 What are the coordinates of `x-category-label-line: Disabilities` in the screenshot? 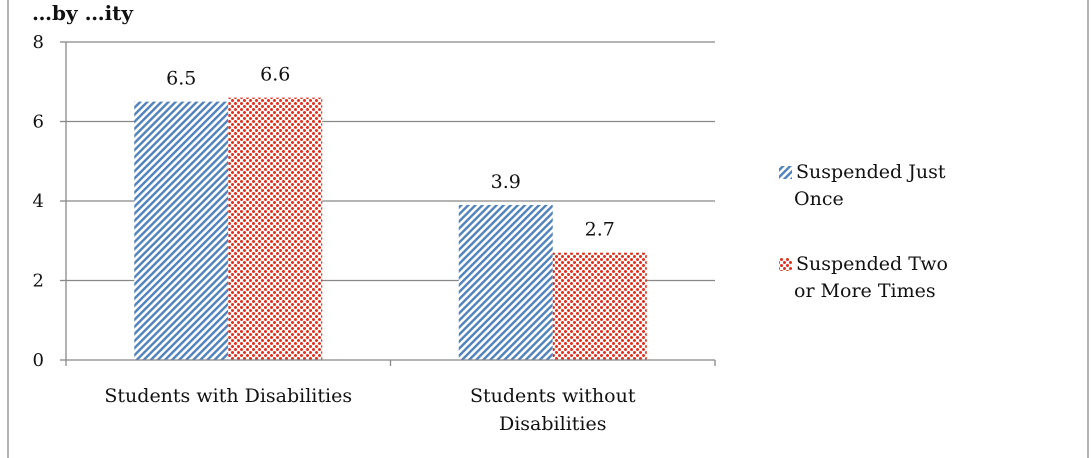 It's located at (553, 424).